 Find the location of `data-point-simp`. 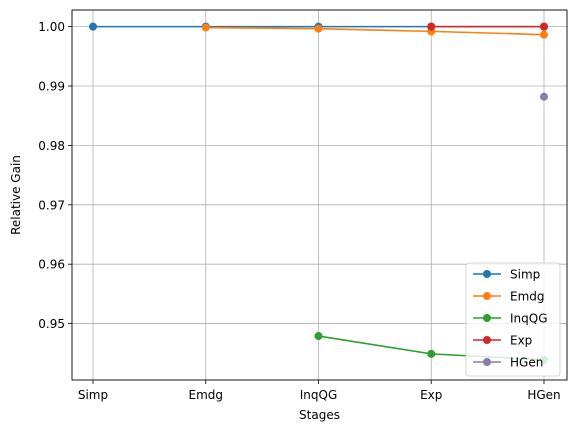

data-point-simp is located at coordinates (93, 26).